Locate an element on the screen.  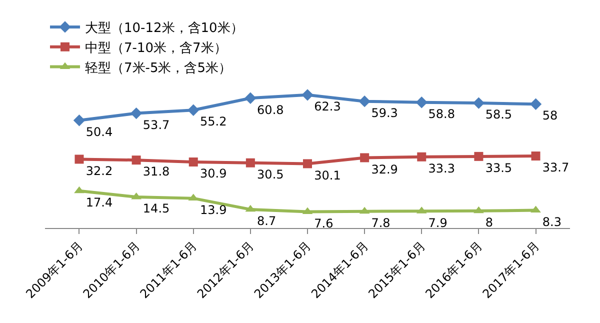
legend-label: 轻型（7米-5米，含5米） is located at coordinates (158, 68).